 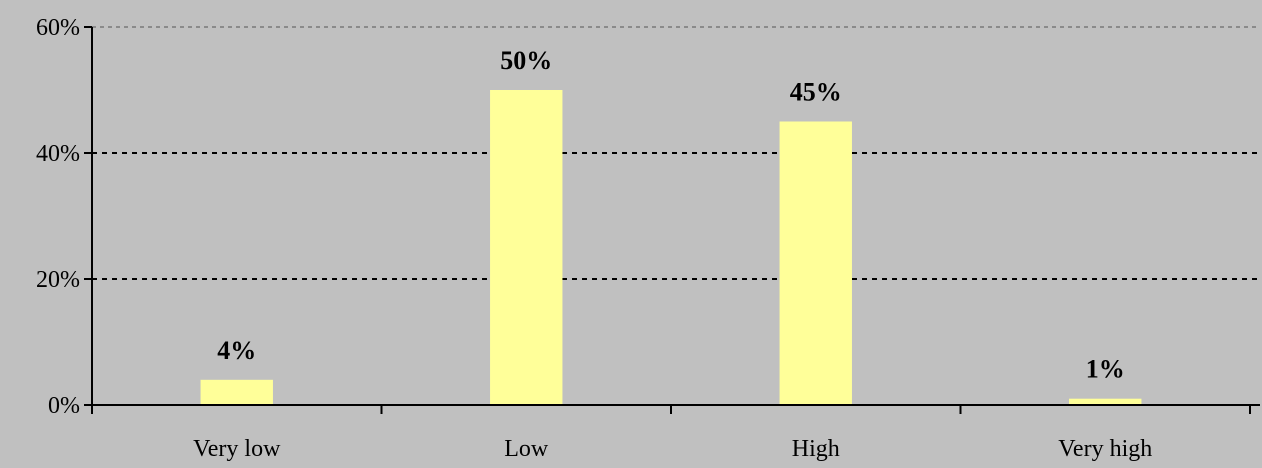 I want to click on data-label: 4%, so click(x=236, y=350).